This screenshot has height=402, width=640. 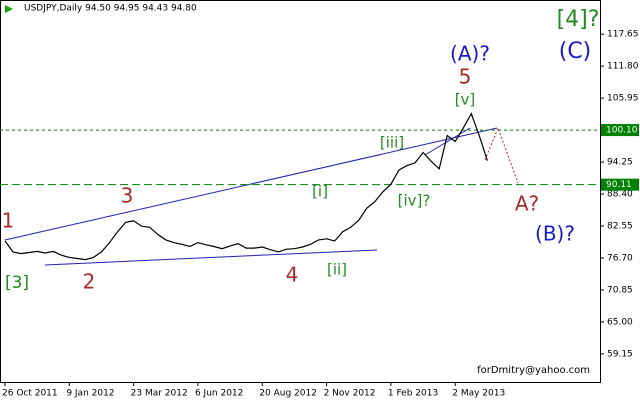 I want to click on level-label: 90.11, so click(x=619, y=185).